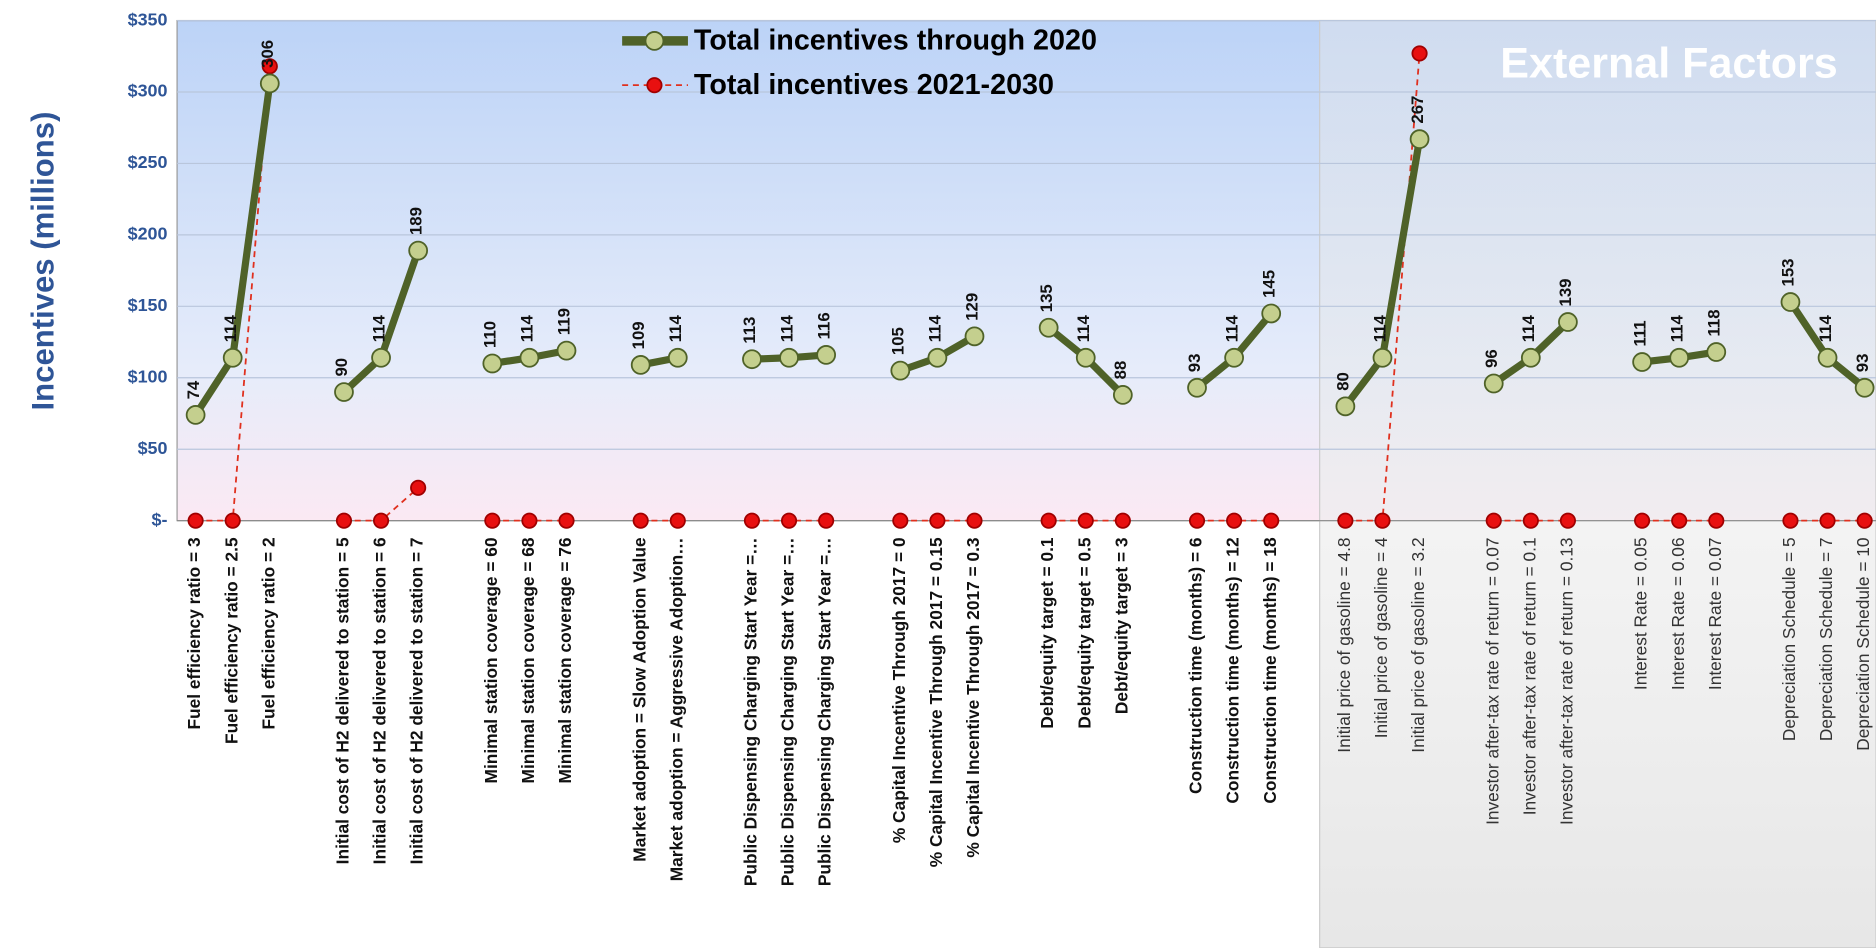  What do you see at coordinates (1641, 613) in the screenshot?
I see `x-tick-label: Interest Rate = 0.05` at bounding box center [1641, 613].